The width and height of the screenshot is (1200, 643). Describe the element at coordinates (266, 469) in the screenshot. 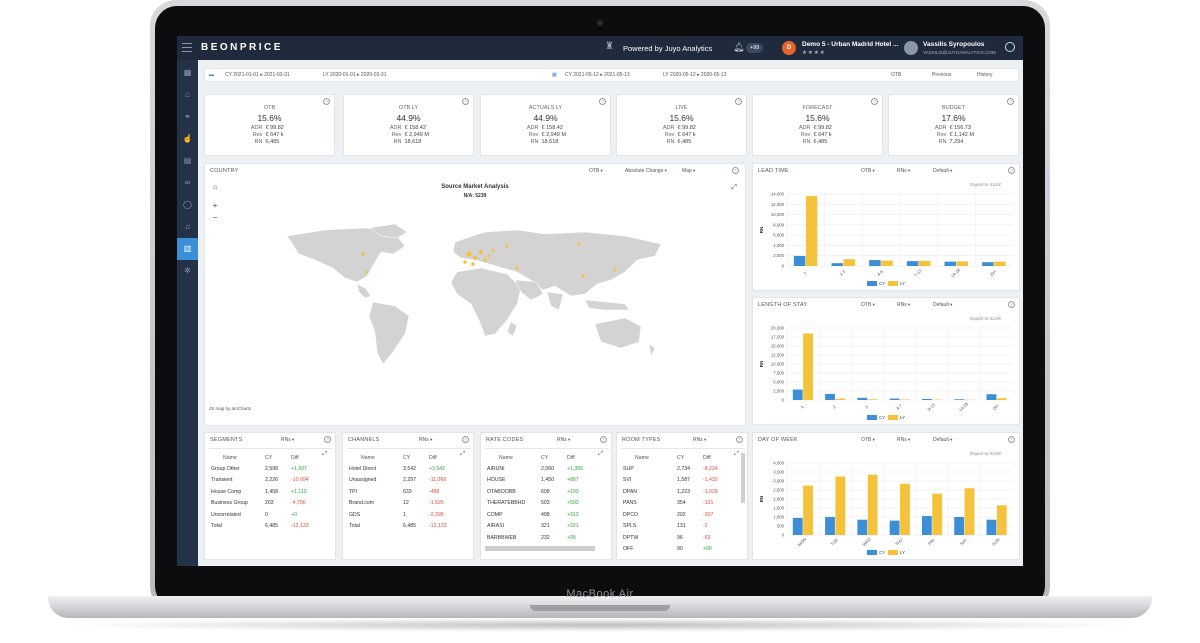

I see `table-row: Group Other 2,598 +1,607` at that location.